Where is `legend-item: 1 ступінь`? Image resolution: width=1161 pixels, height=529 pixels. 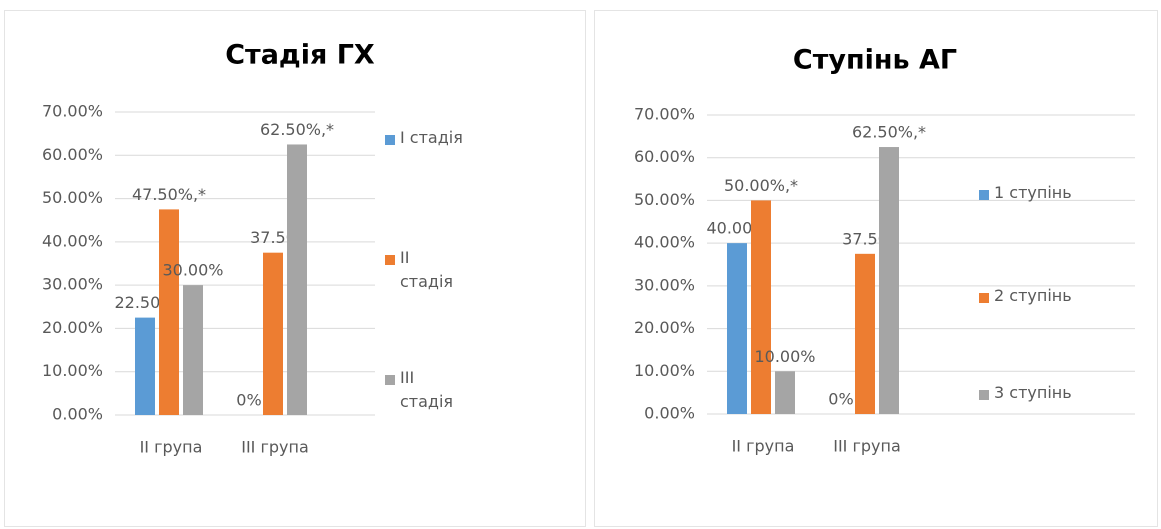
legend-item: 1 ступінь is located at coordinates (1025, 194).